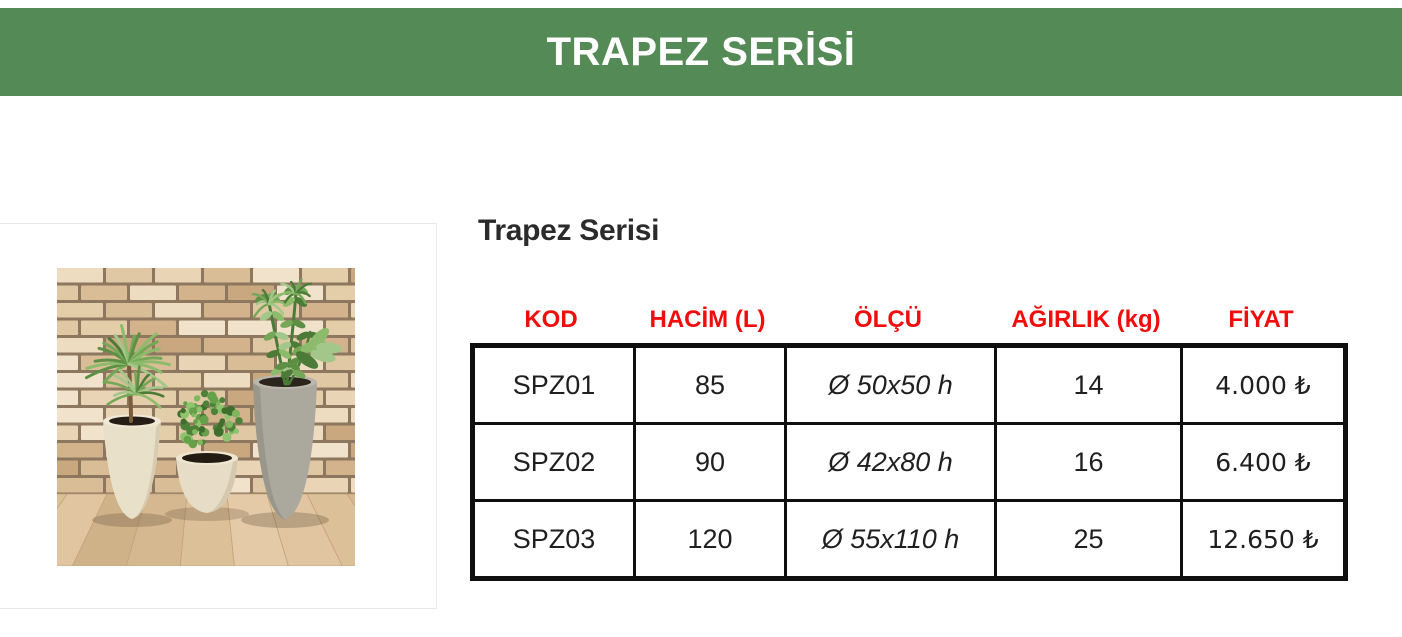 The height and width of the screenshot is (637, 1402). I want to click on middle-plant, so click(210, 419).